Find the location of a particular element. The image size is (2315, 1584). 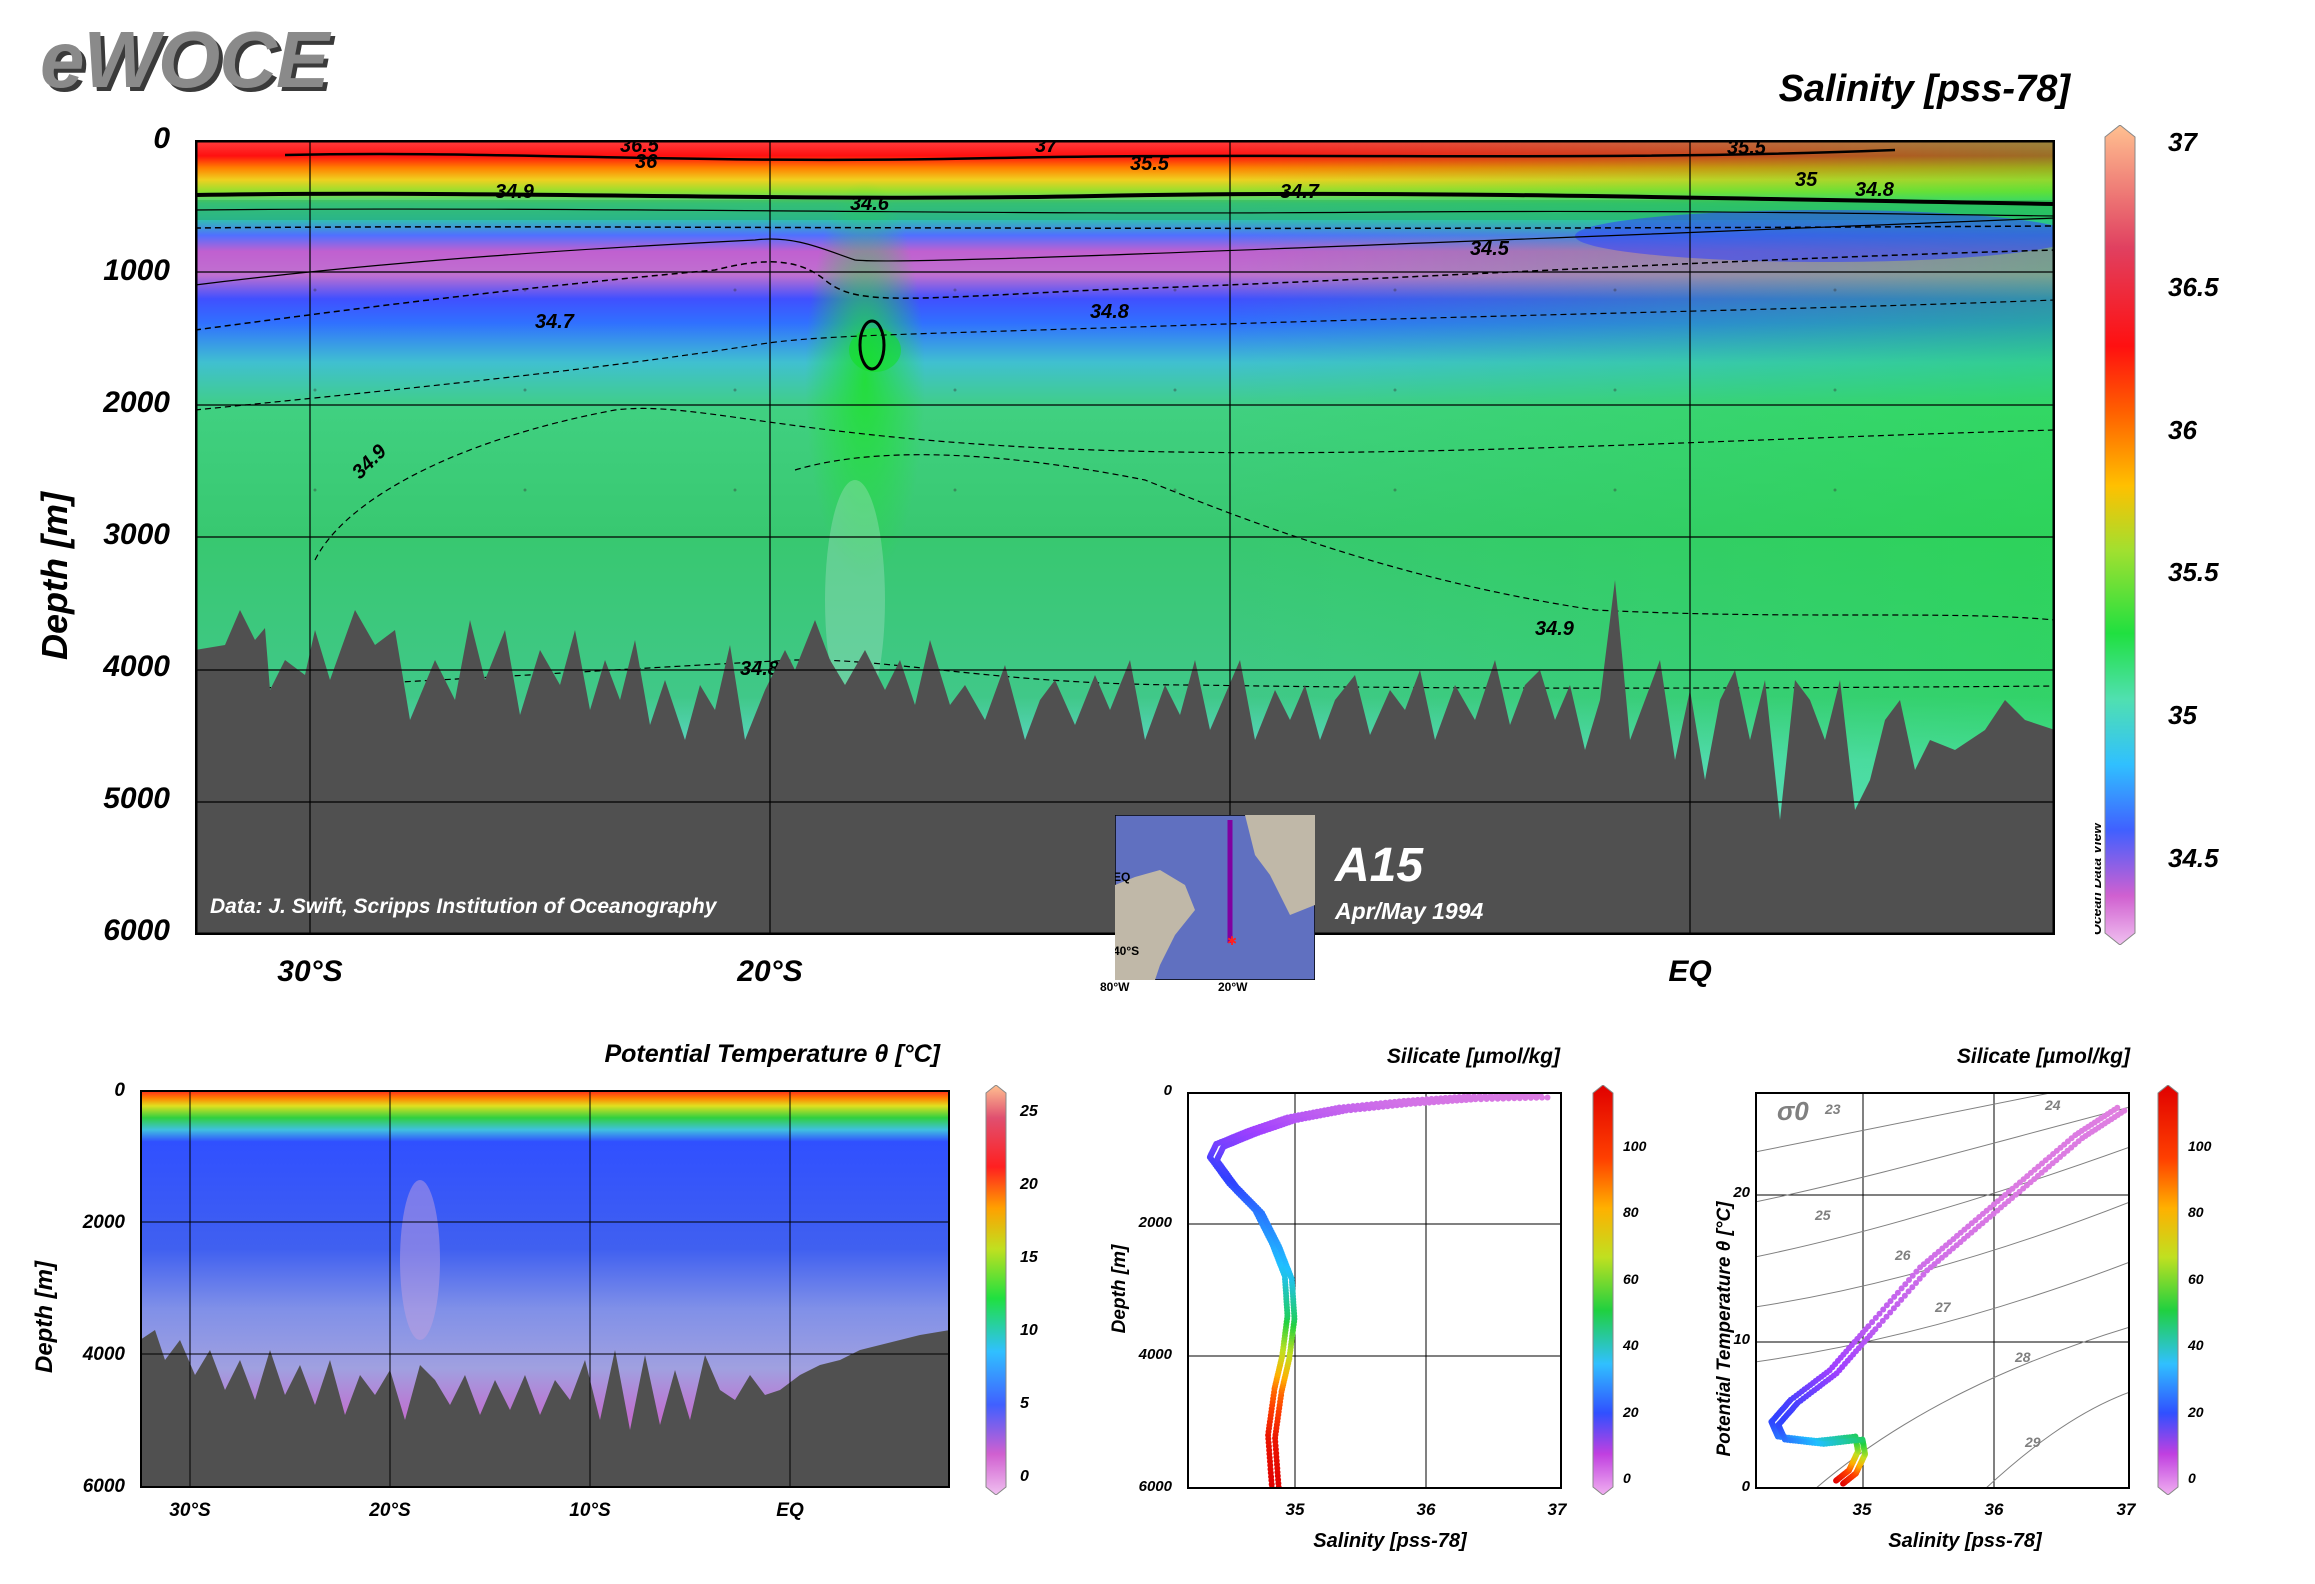

temperature-section-plot is located at coordinates (545, 1289).